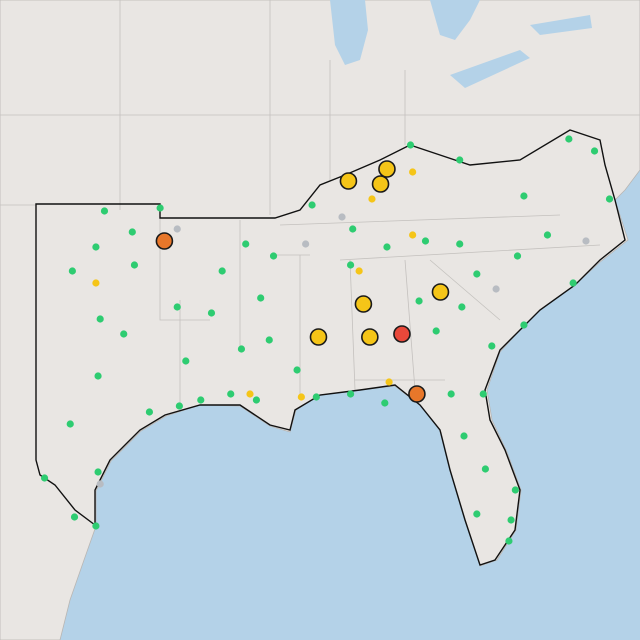 Image resolution: width=640 pixels, height=640 pixels. What do you see at coordinates (455, 20) in the screenshot?
I see `lake-huron` at bounding box center [455, 20].